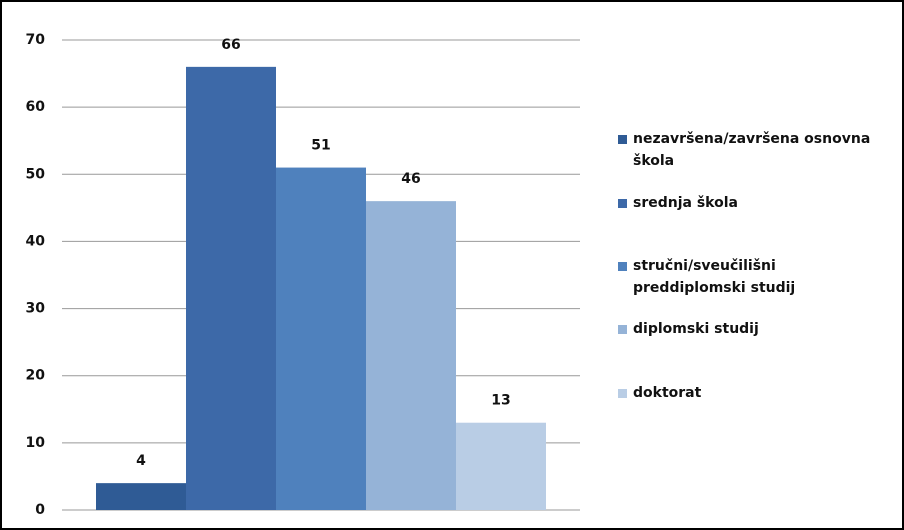  I want to click on y-tick-label: 70, so click(36, 40).